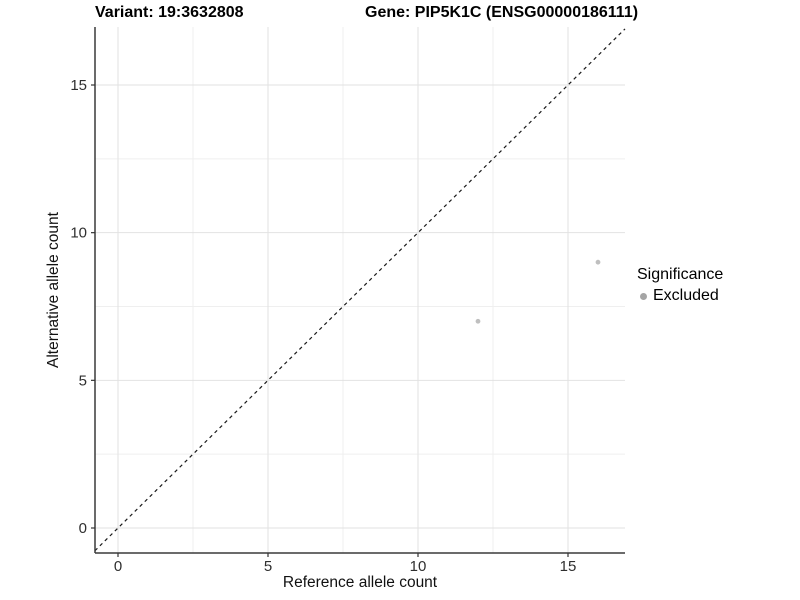 The height and width of the screenshot is (600, 800). Describe the element at coordinates (169, 12) in the screenshot. I see `plot-title-variant: Variant: 19:3632808` at that location.